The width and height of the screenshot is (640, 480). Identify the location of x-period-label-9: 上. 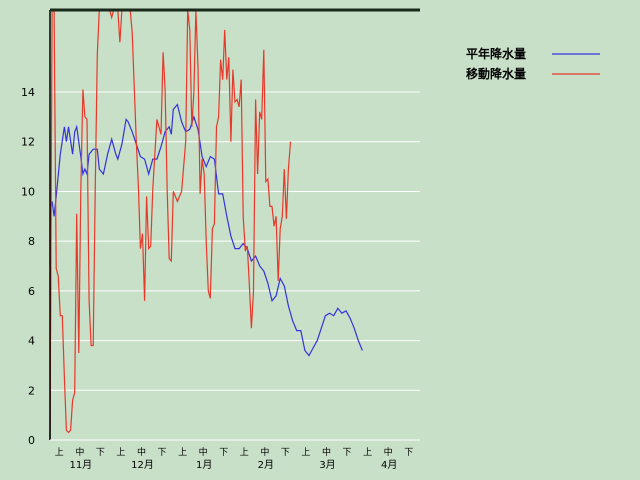
(244, 452).